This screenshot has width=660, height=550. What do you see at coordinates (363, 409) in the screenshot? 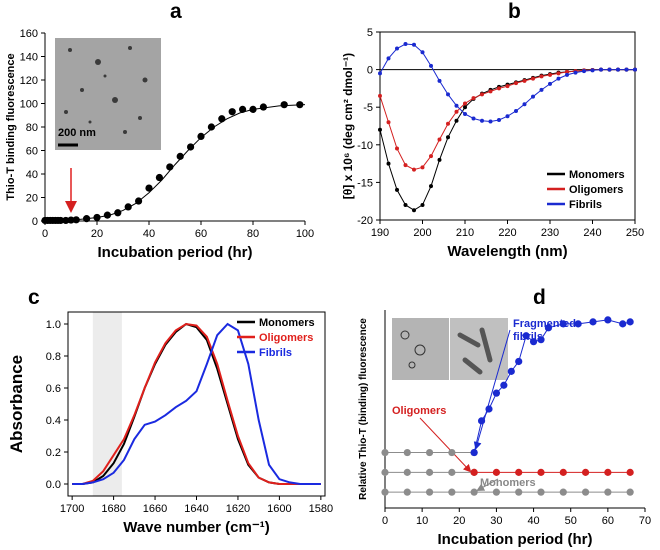
I see `y-axis-label: Relative Thio-T (binding) fluorescence` at bounding box center [363, 409].